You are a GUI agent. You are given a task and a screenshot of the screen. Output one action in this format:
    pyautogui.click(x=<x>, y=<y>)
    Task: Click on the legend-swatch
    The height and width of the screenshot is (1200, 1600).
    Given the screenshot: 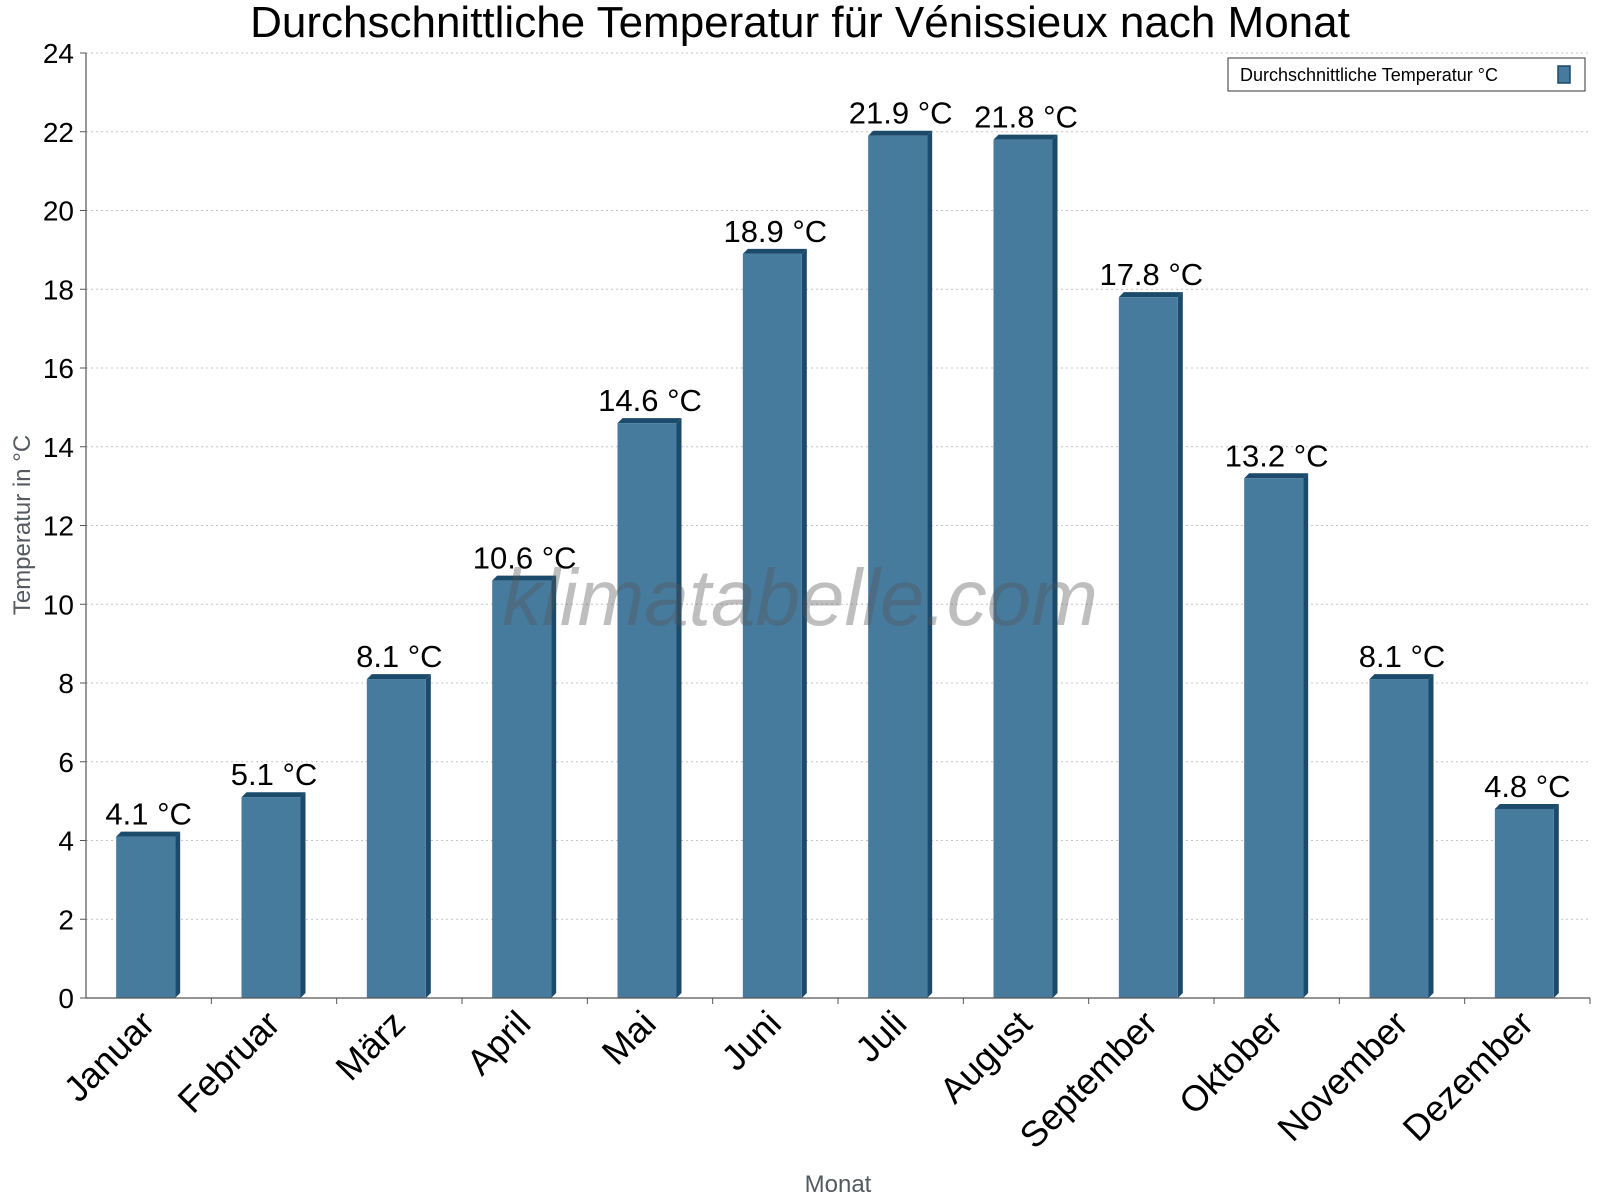 What is the action you would take?
    pyautogui.click(x=1564, y=74)
    